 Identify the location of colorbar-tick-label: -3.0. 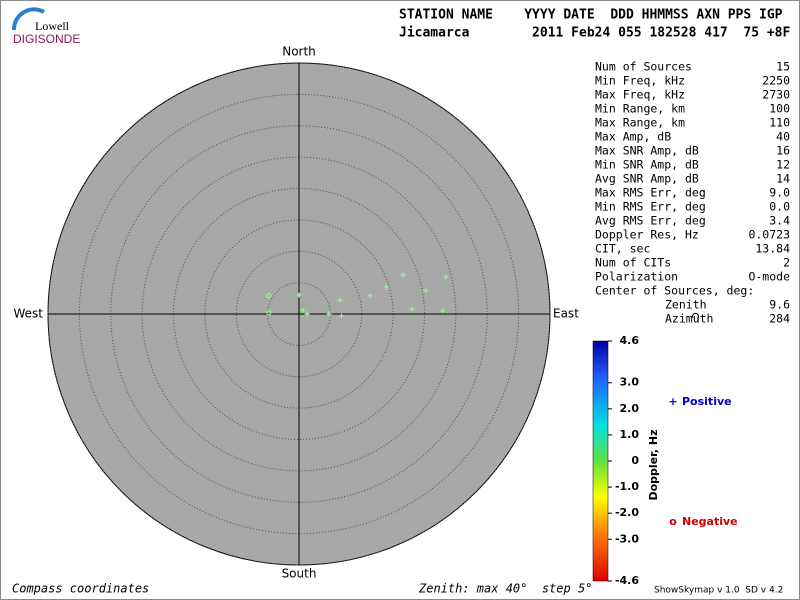
(627, 538).